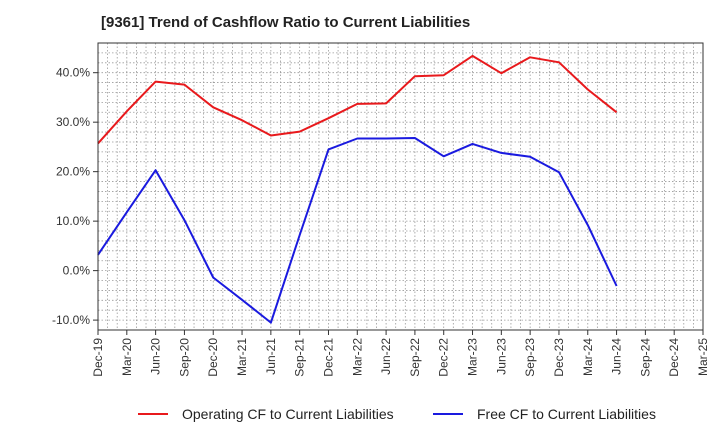 The width and height of the screenshot is (720, 440). I want to click on x-tick-label: Dec-22, so click(444, 357).